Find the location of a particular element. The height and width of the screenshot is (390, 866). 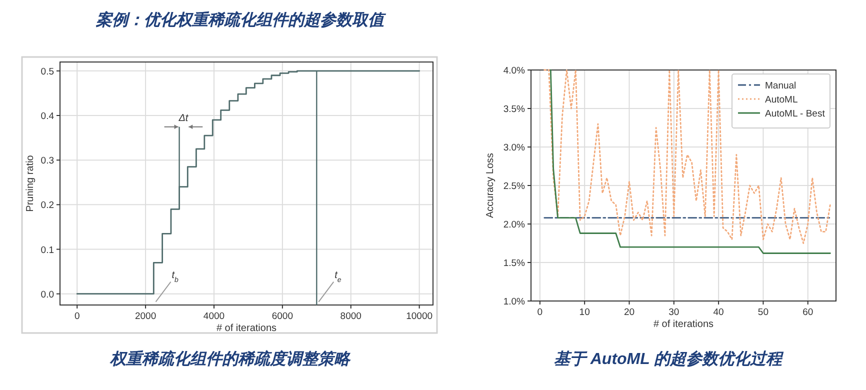

annotation: t$_{b}$ is located at coordinates (175, 277).